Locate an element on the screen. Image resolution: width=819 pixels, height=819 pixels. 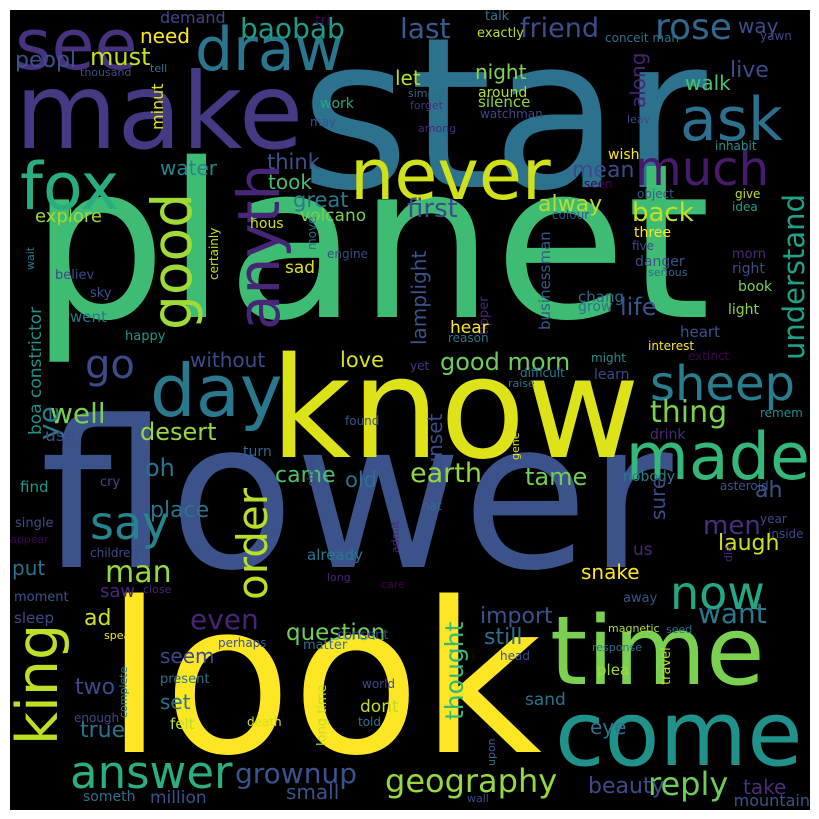
word-cloud-word: yet is located at coordinates (420, 366).